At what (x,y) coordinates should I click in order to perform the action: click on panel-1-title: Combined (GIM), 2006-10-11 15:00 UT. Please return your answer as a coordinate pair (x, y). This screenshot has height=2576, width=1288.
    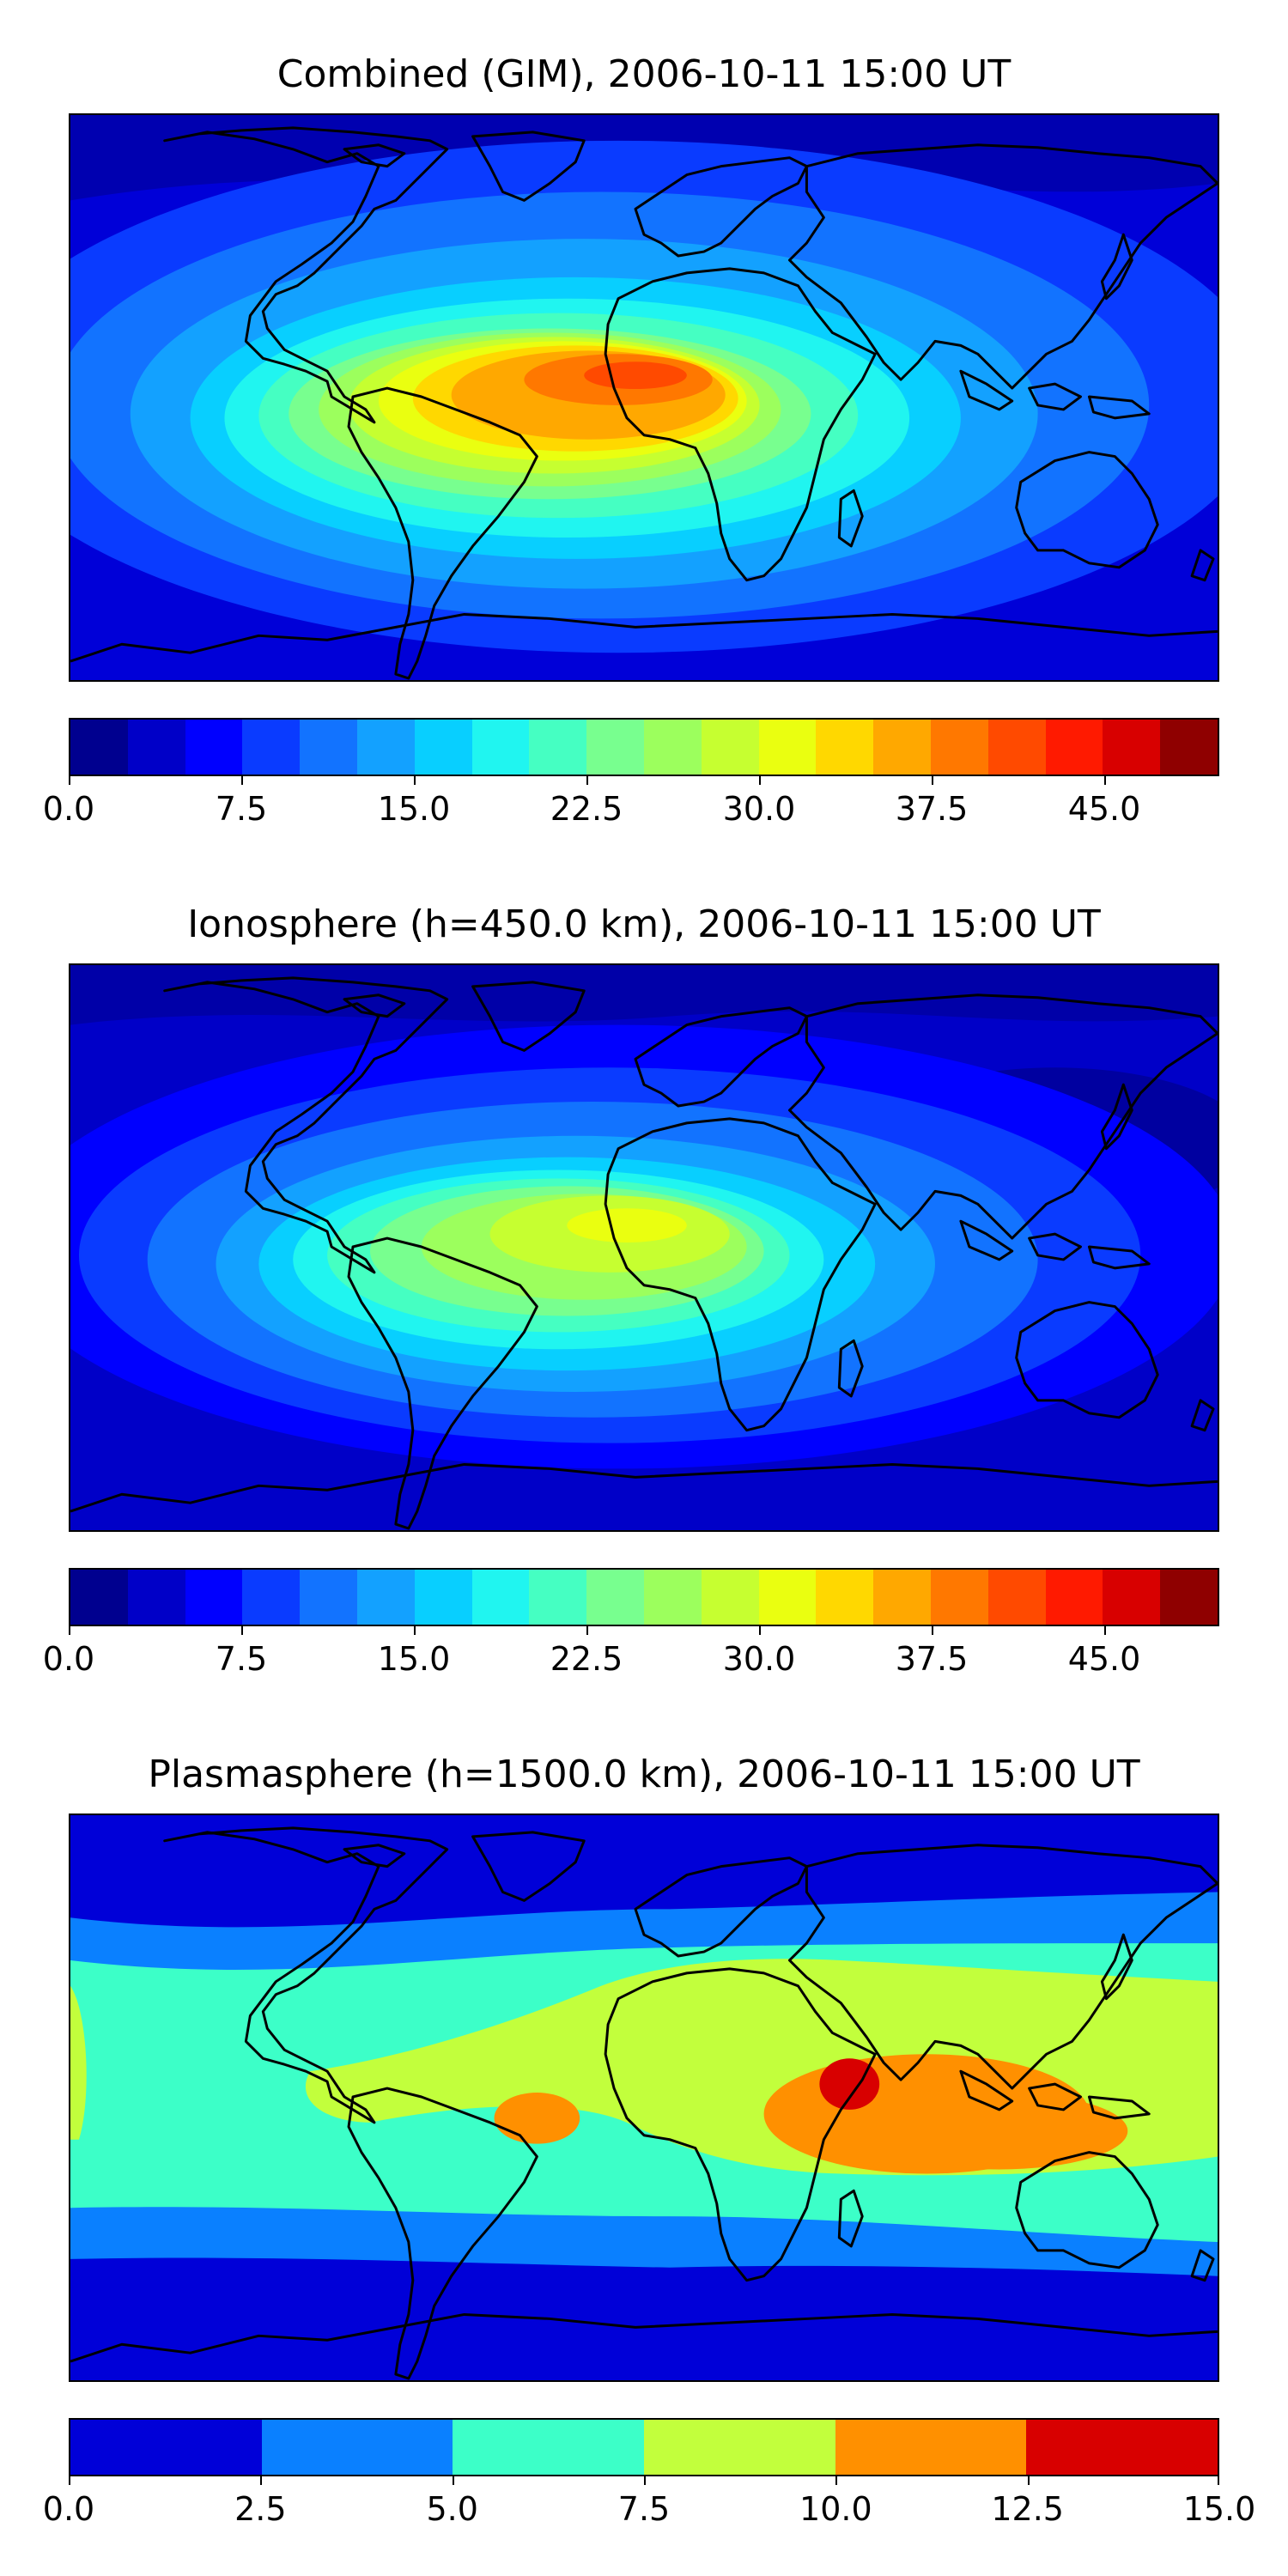
    Looking at the image, I should click on (644, 74).